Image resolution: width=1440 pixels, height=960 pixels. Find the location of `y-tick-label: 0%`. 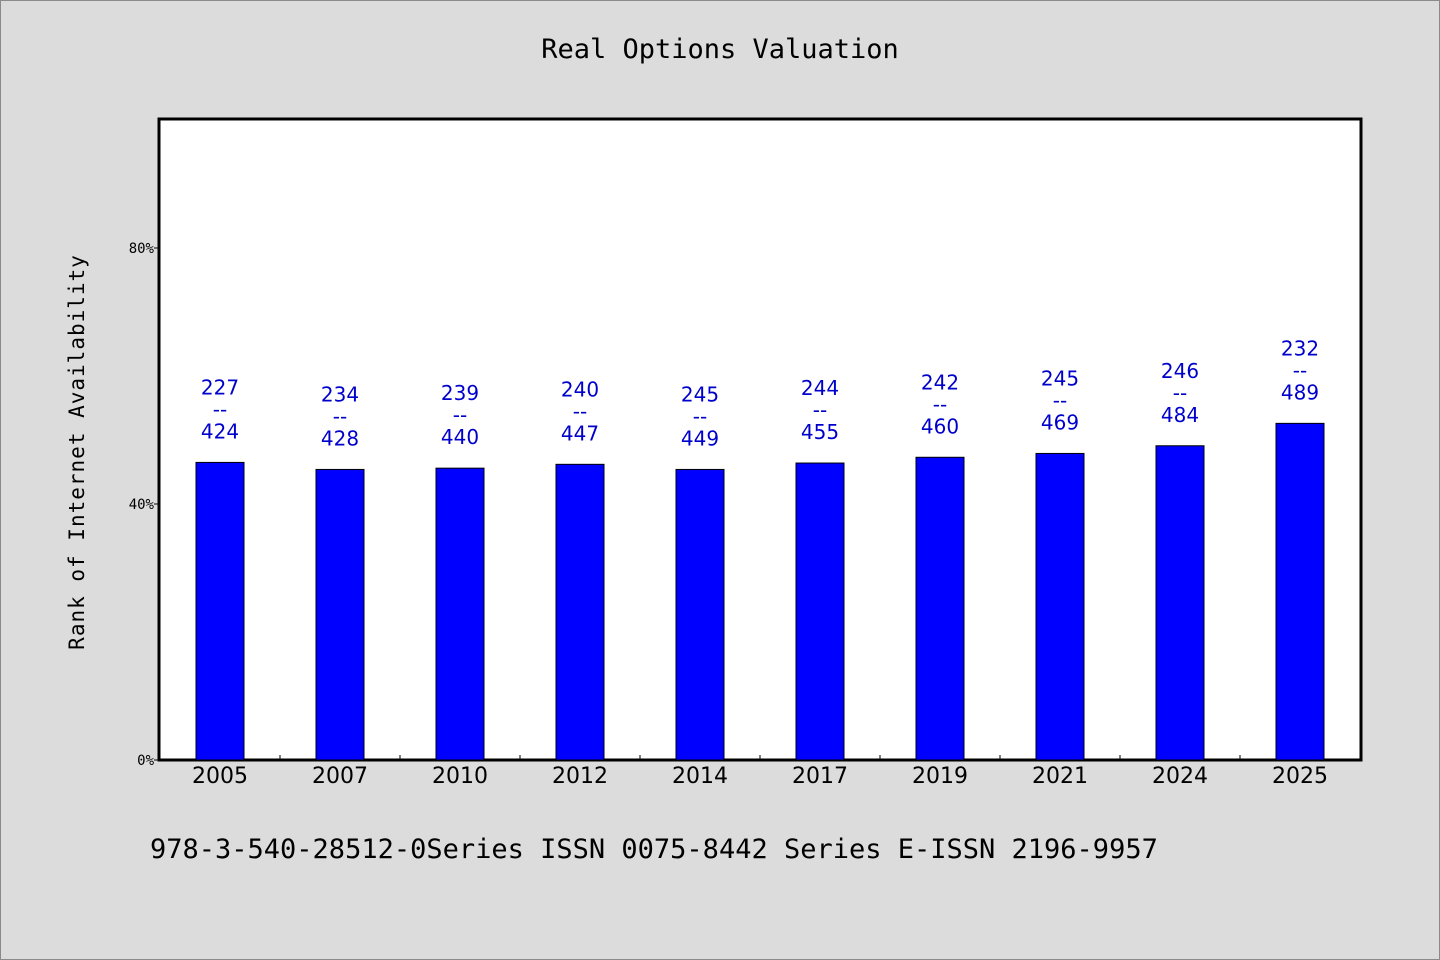

y-tick-label: 0% is located at coordinates (145, 761).